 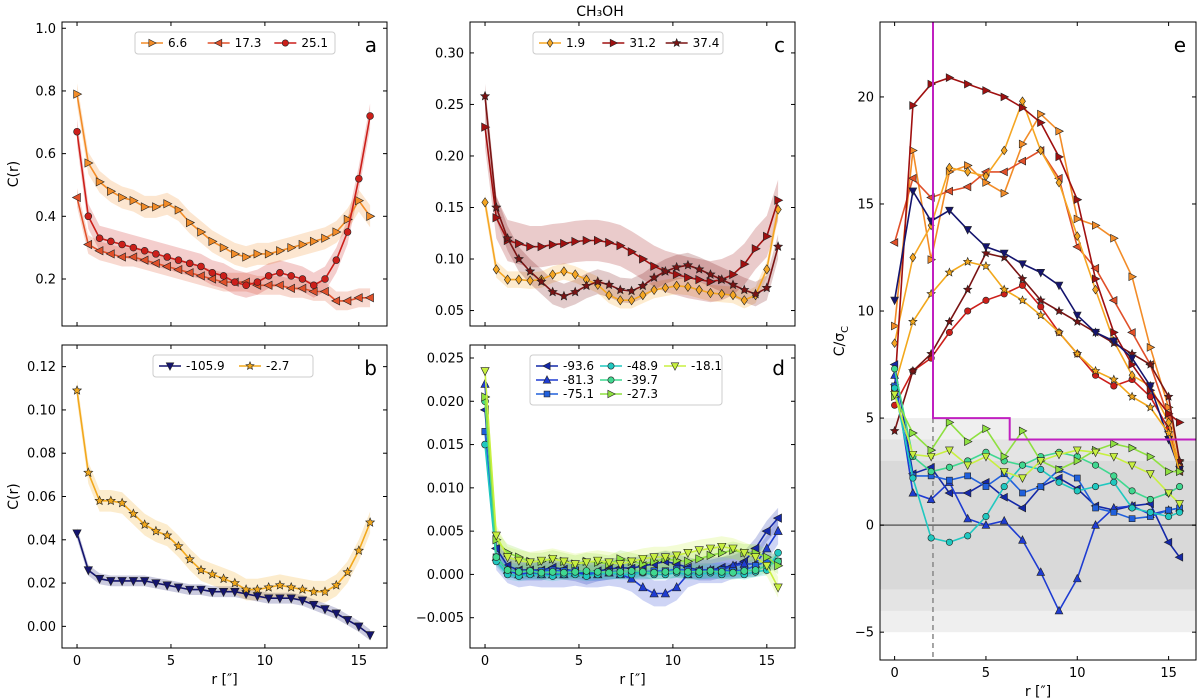 What do you see at coordinates (449, 311) in the screenshot?
I see `y-tick-label: 0.05` at bounding box center [449, 311].